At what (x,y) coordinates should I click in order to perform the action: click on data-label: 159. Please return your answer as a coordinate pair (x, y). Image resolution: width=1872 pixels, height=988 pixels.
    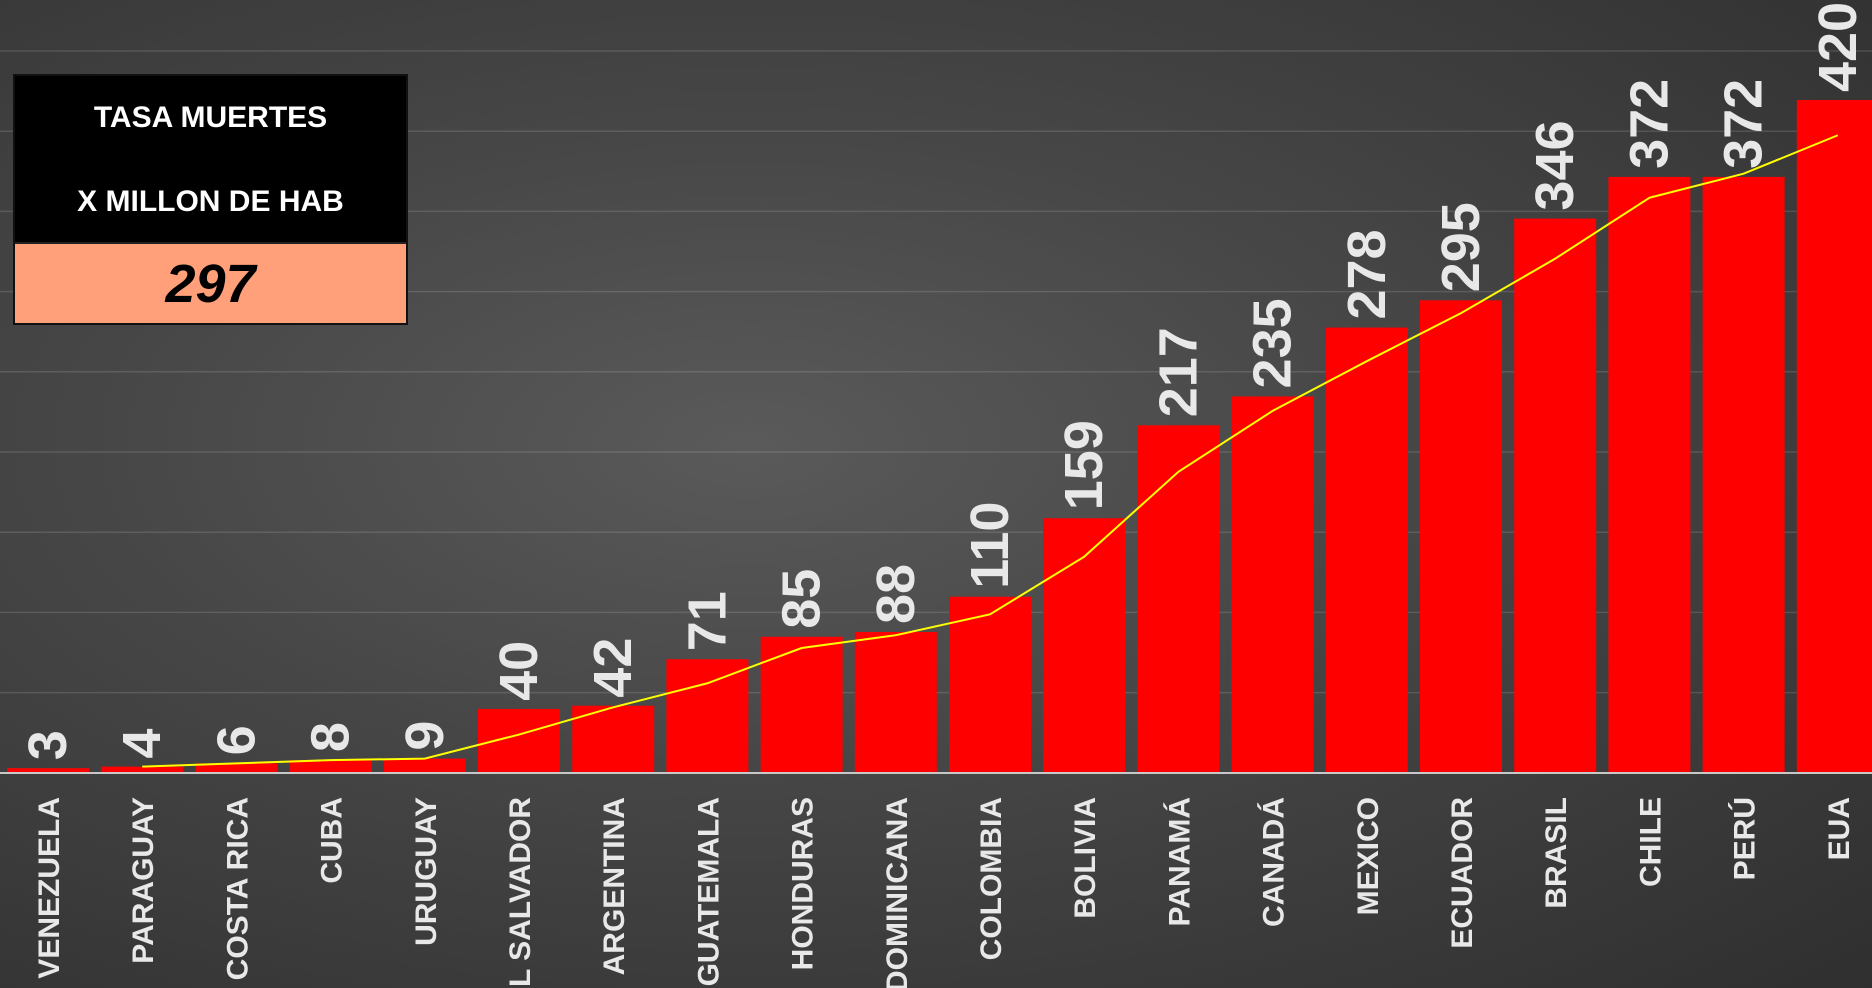
    Looking at the image, I should click on (1084, 465).